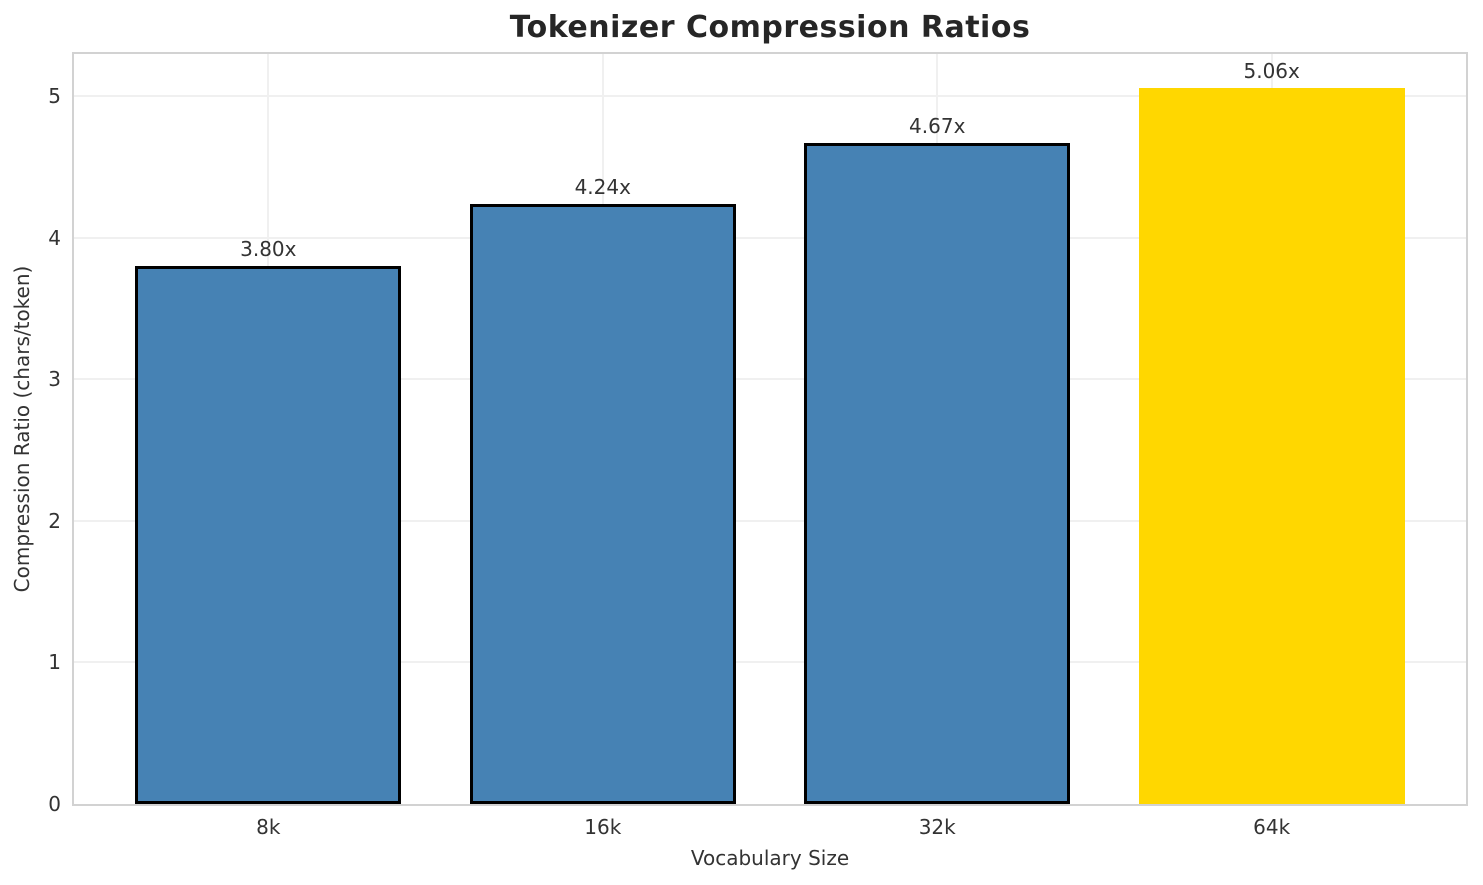 This screenshot has height=885, width=1483. I want to click on y-tick-label: 4, so click(54, 237).